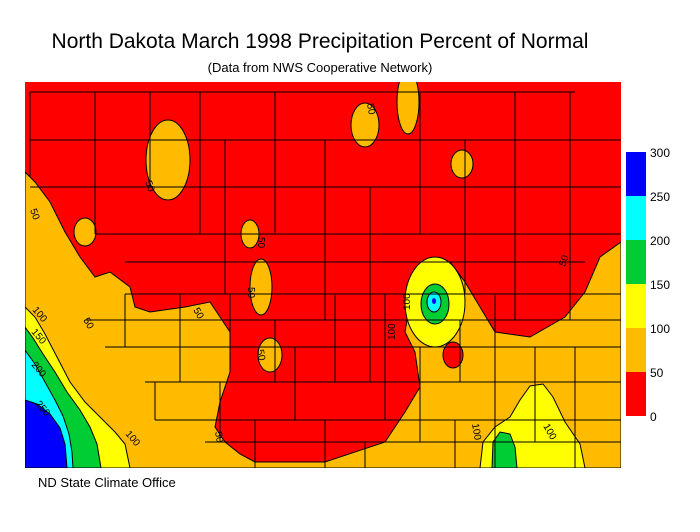 This screenshot has height=532, width=700. I want to click on legend-swatch-orange, so click(636, 350).